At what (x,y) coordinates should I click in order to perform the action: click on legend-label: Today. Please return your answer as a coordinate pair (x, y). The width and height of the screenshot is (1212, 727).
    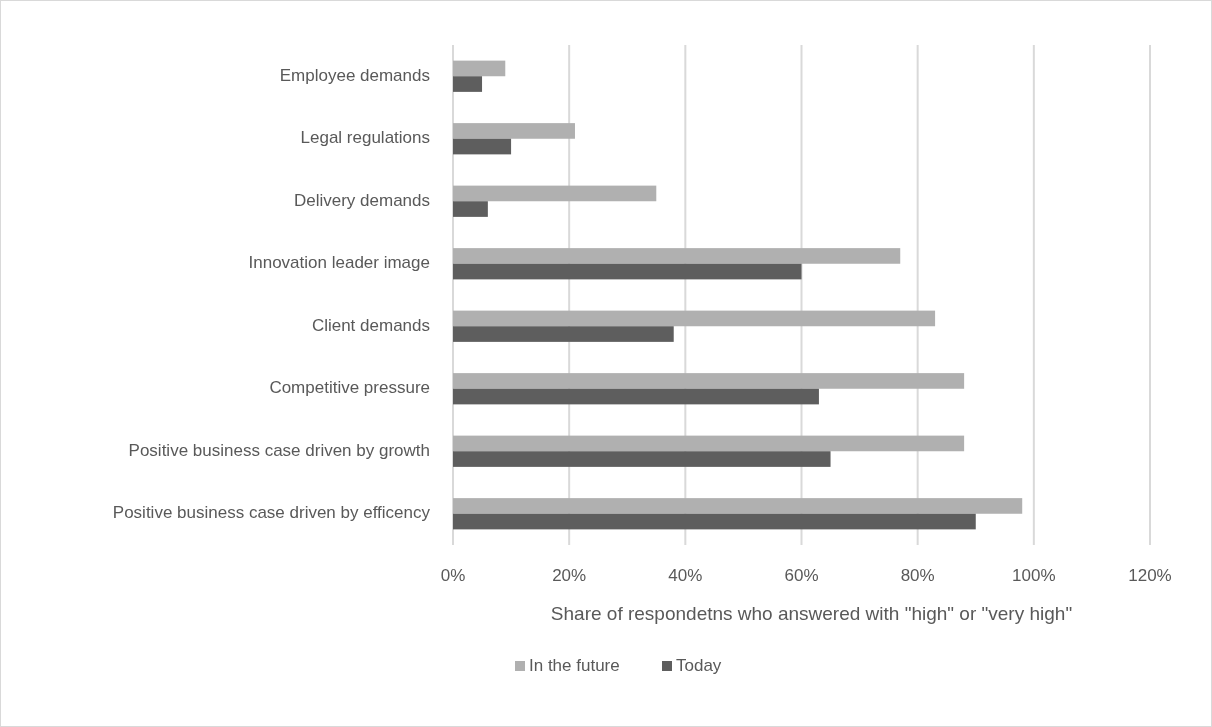
    Looking at the image, I should click on (699, 665).